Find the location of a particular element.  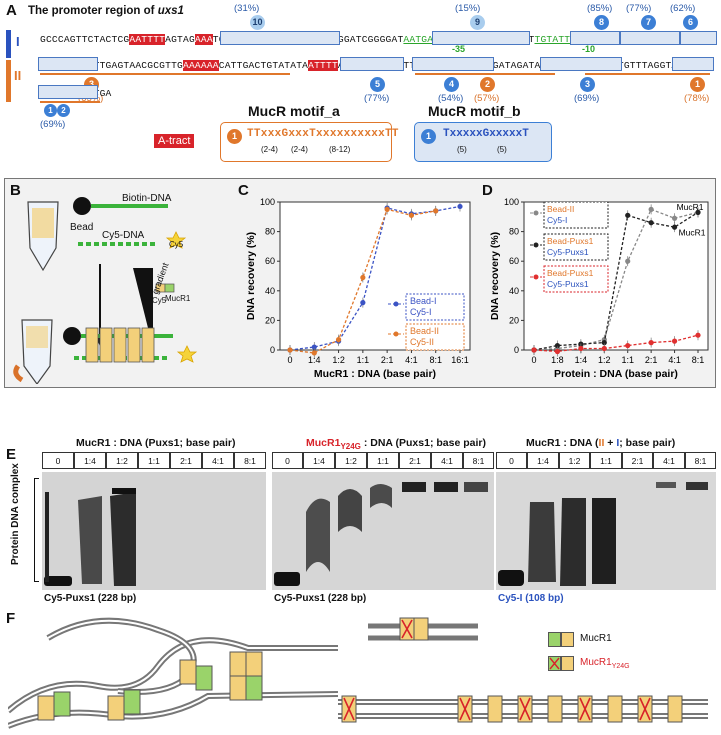

legend-text: Bead-II is located at coordinates (424, 331).